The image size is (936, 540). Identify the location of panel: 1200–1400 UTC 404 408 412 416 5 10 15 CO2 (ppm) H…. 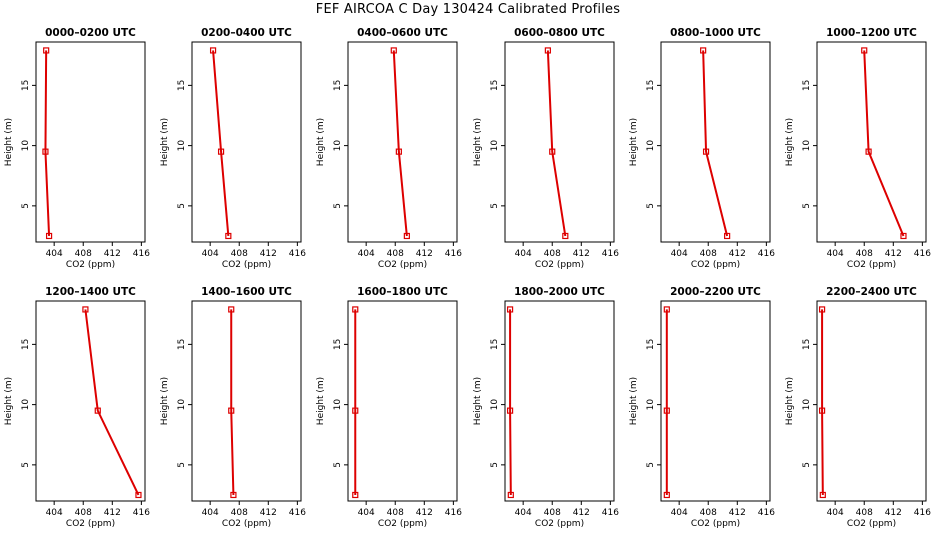
(77, 407).